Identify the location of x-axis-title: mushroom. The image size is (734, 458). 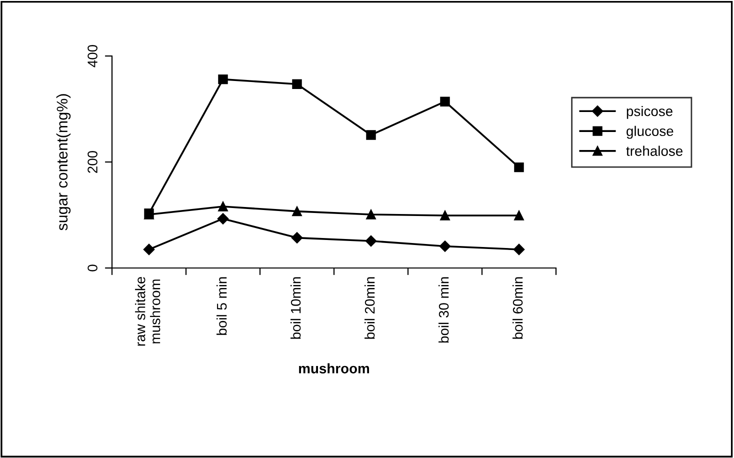
(334, 368).